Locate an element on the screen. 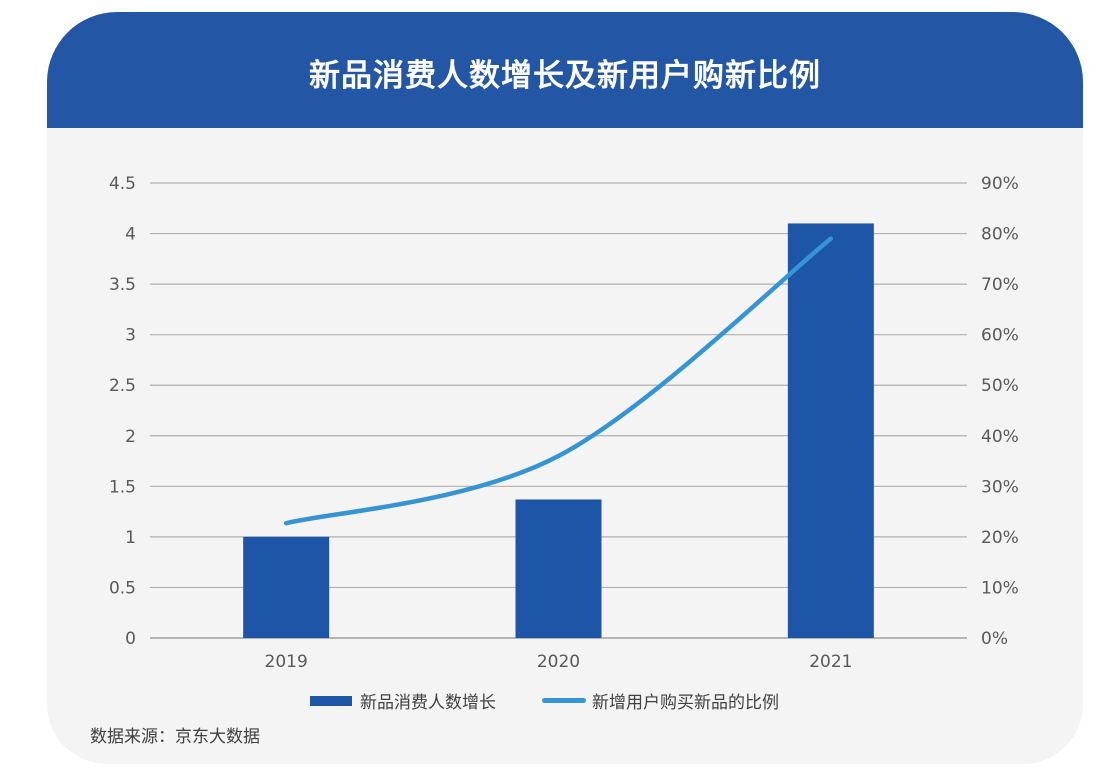  line-swatch-icon is located at coordinates (564, 700).